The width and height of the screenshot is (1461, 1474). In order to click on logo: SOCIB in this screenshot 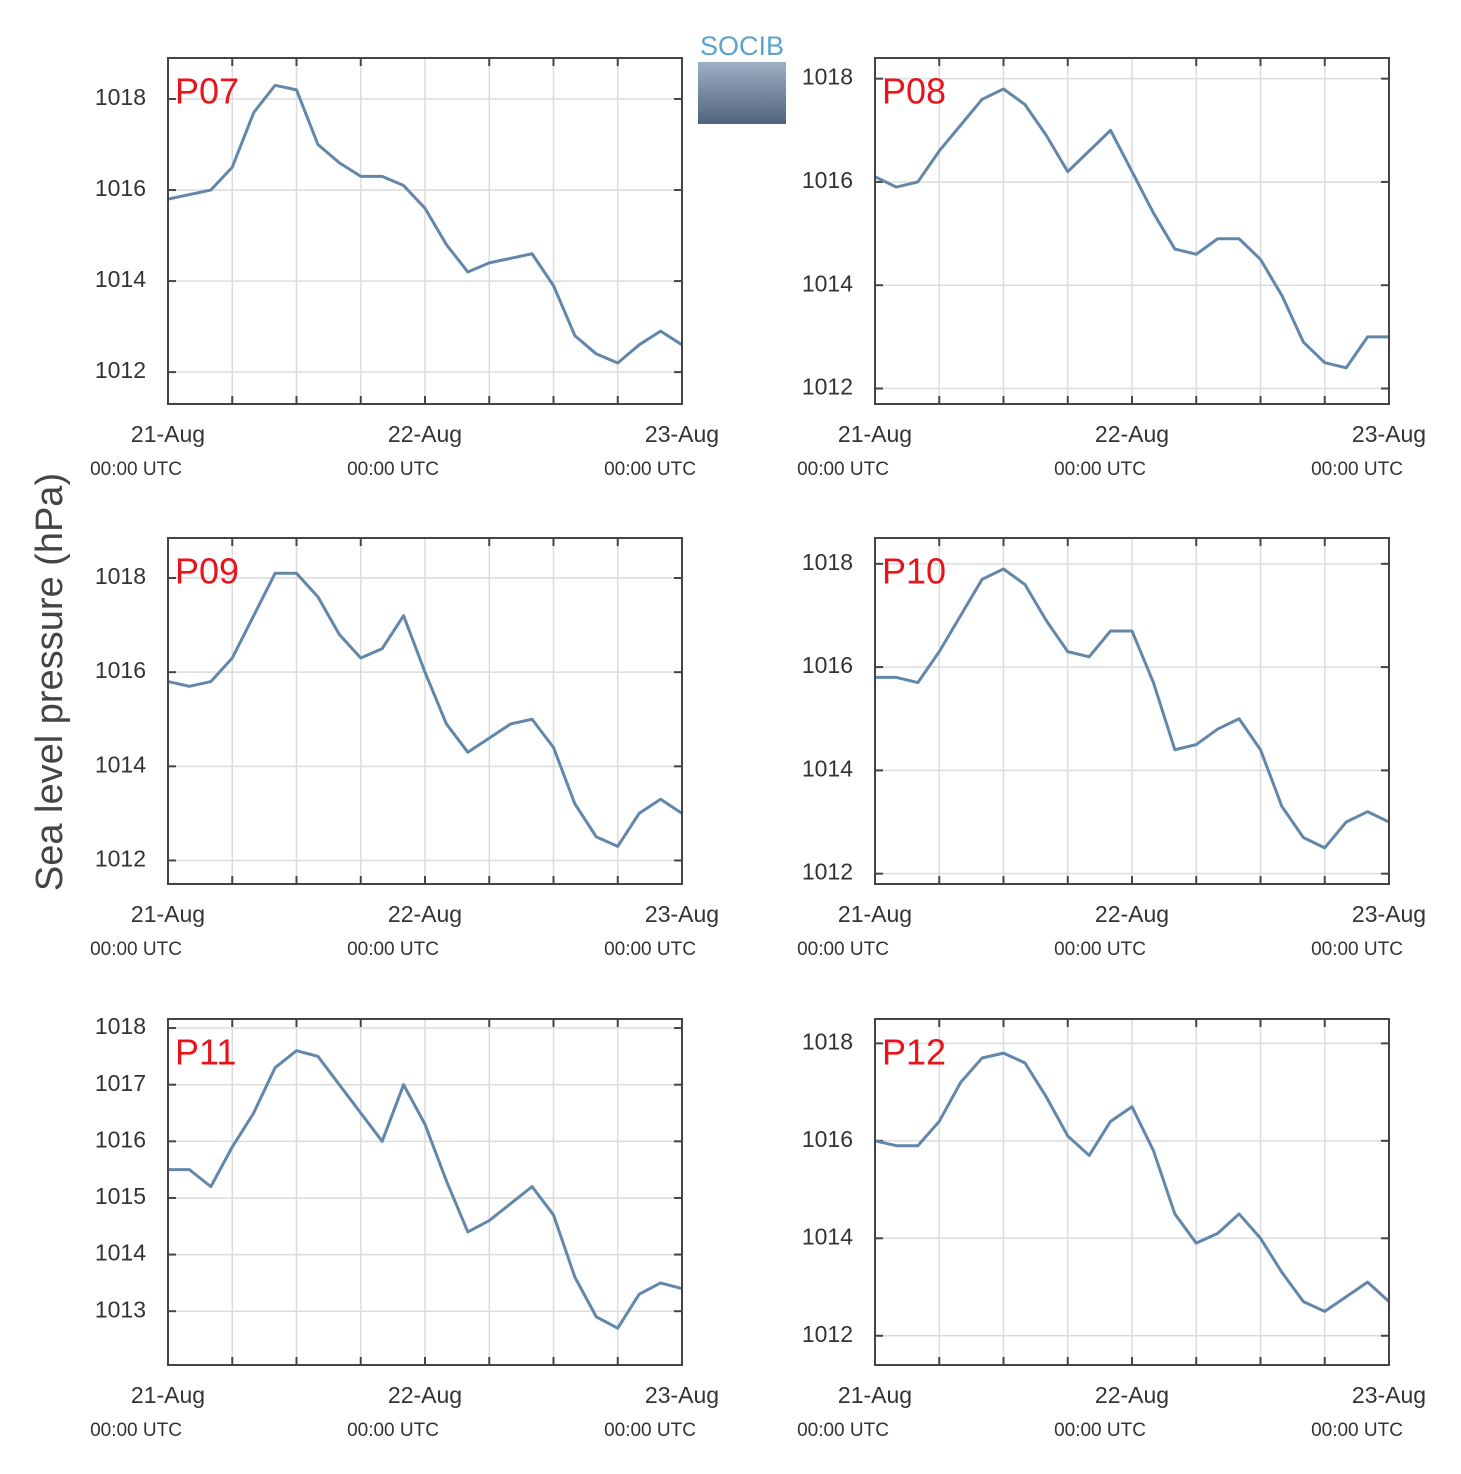, I will do `click(742, 77)`.